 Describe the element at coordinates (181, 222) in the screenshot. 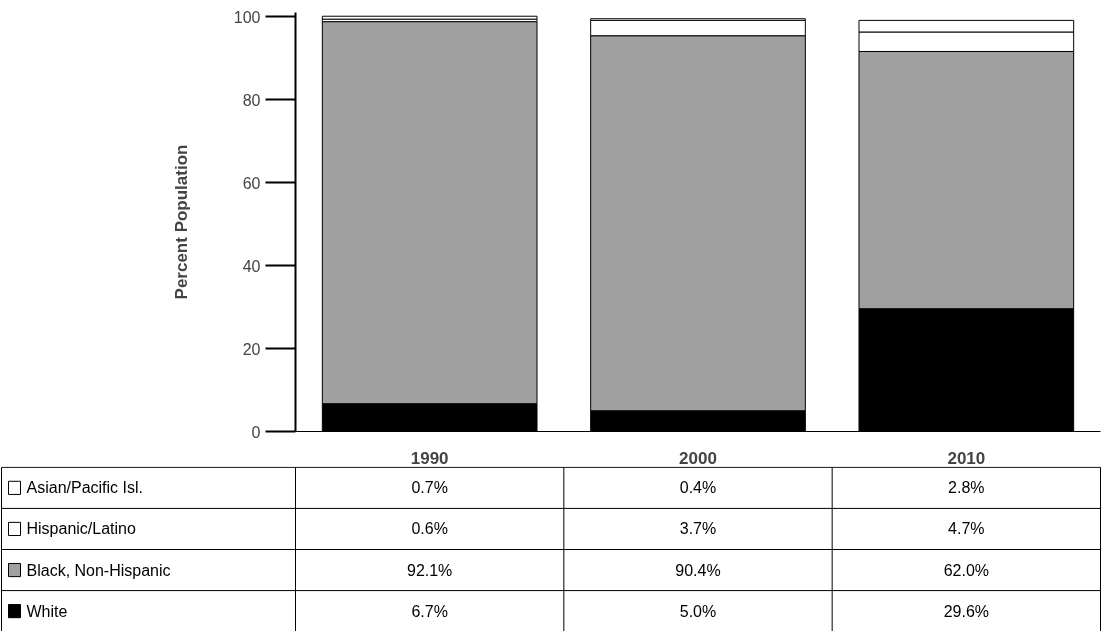

I see `y-axis-title: Percent Population` at that location.